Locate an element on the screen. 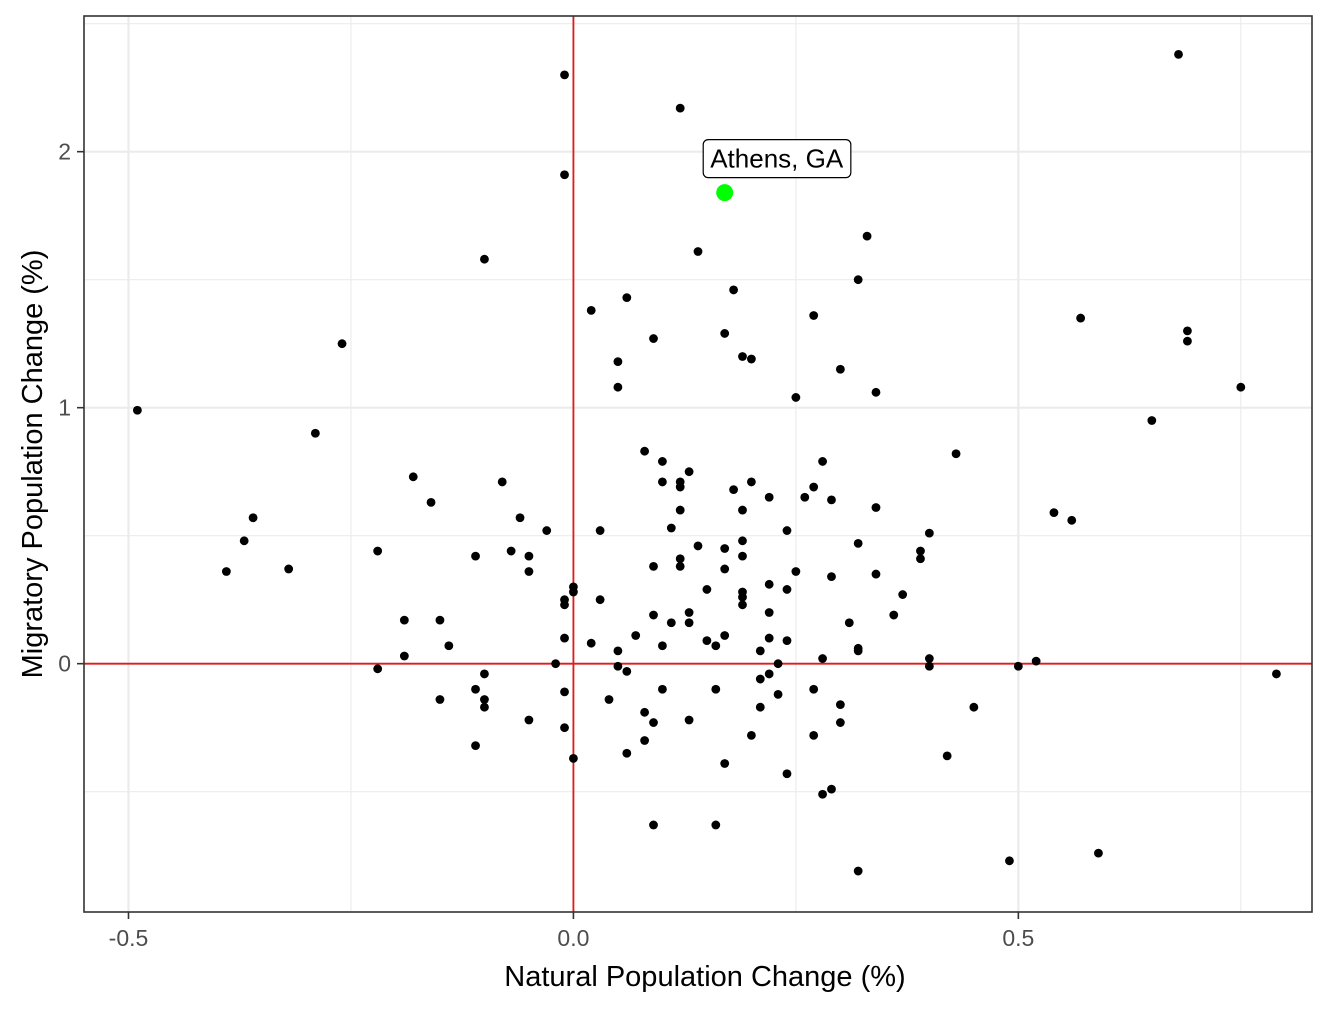 The height and width of the screenshot is (1013, 1344). y-tick-label: 2 is located at coordinates (64, 152).